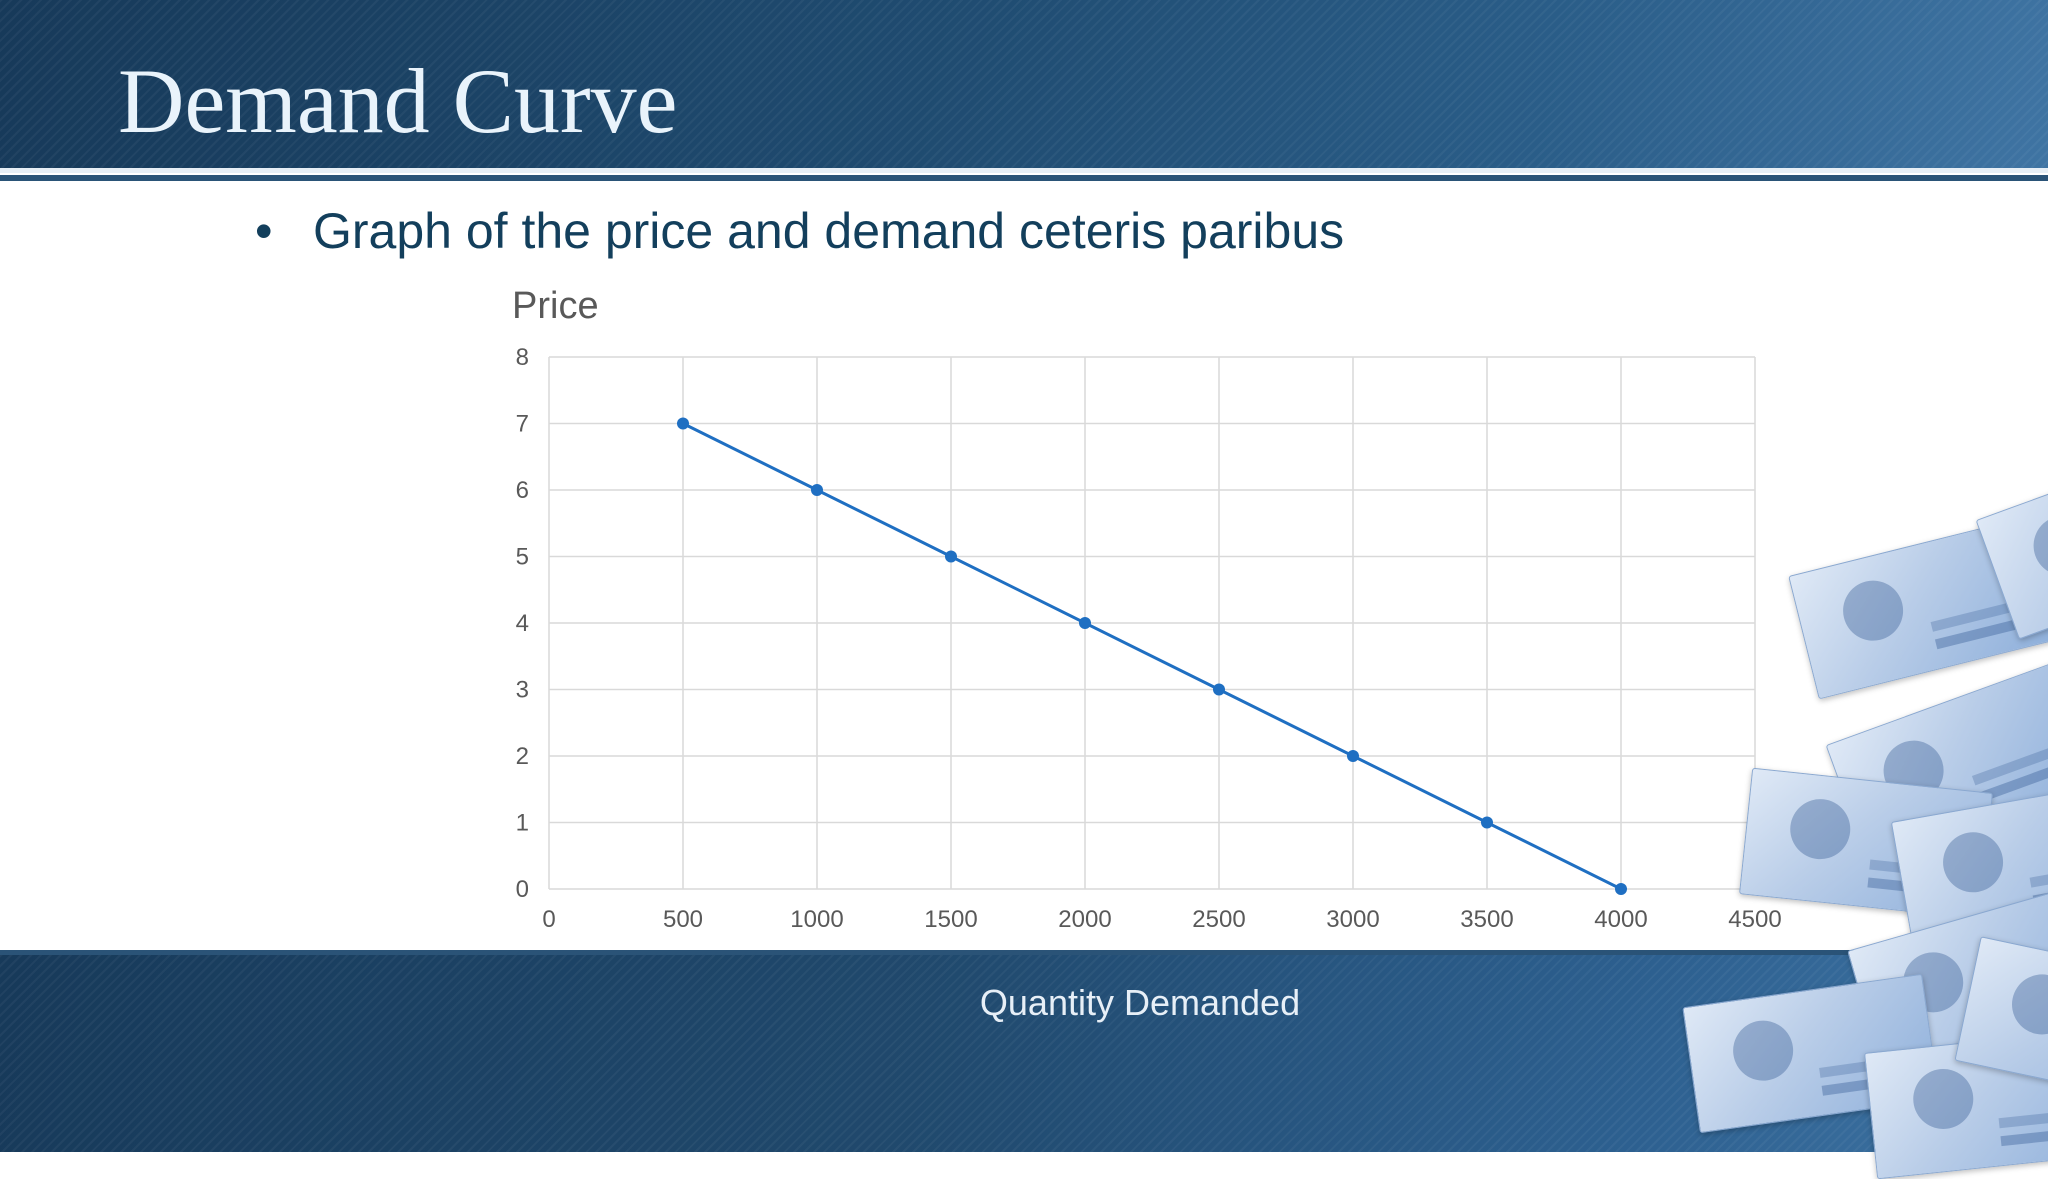 This screenshot has height=1179, width=2048. I want to click on x-tick-label: 4000, so click(1620, 919).